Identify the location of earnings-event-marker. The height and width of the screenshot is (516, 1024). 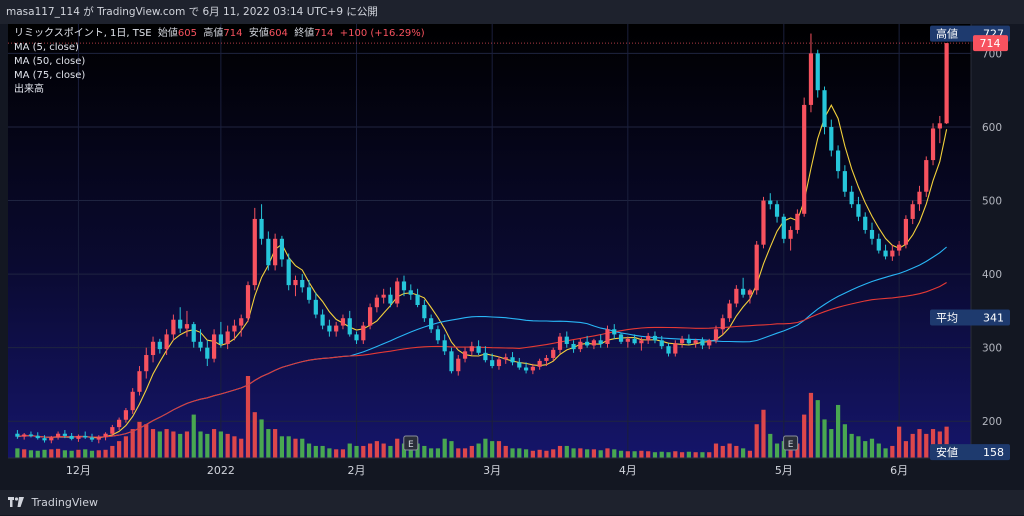
(791, 443).